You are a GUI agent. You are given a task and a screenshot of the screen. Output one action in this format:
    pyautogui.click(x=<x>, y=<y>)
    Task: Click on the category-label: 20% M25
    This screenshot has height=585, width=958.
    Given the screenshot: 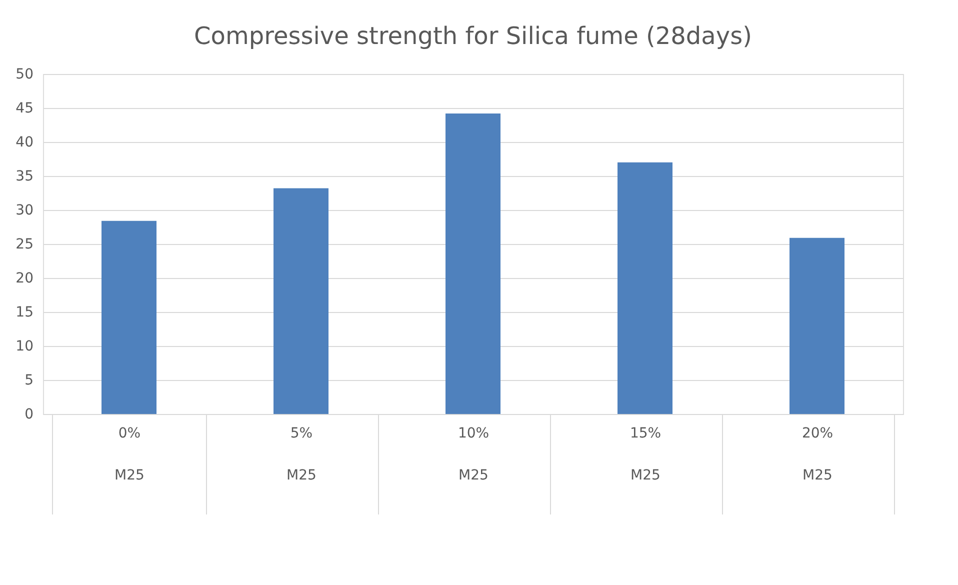 What is the action you would take?
    pyautogui.click(x=818, y=455)
    